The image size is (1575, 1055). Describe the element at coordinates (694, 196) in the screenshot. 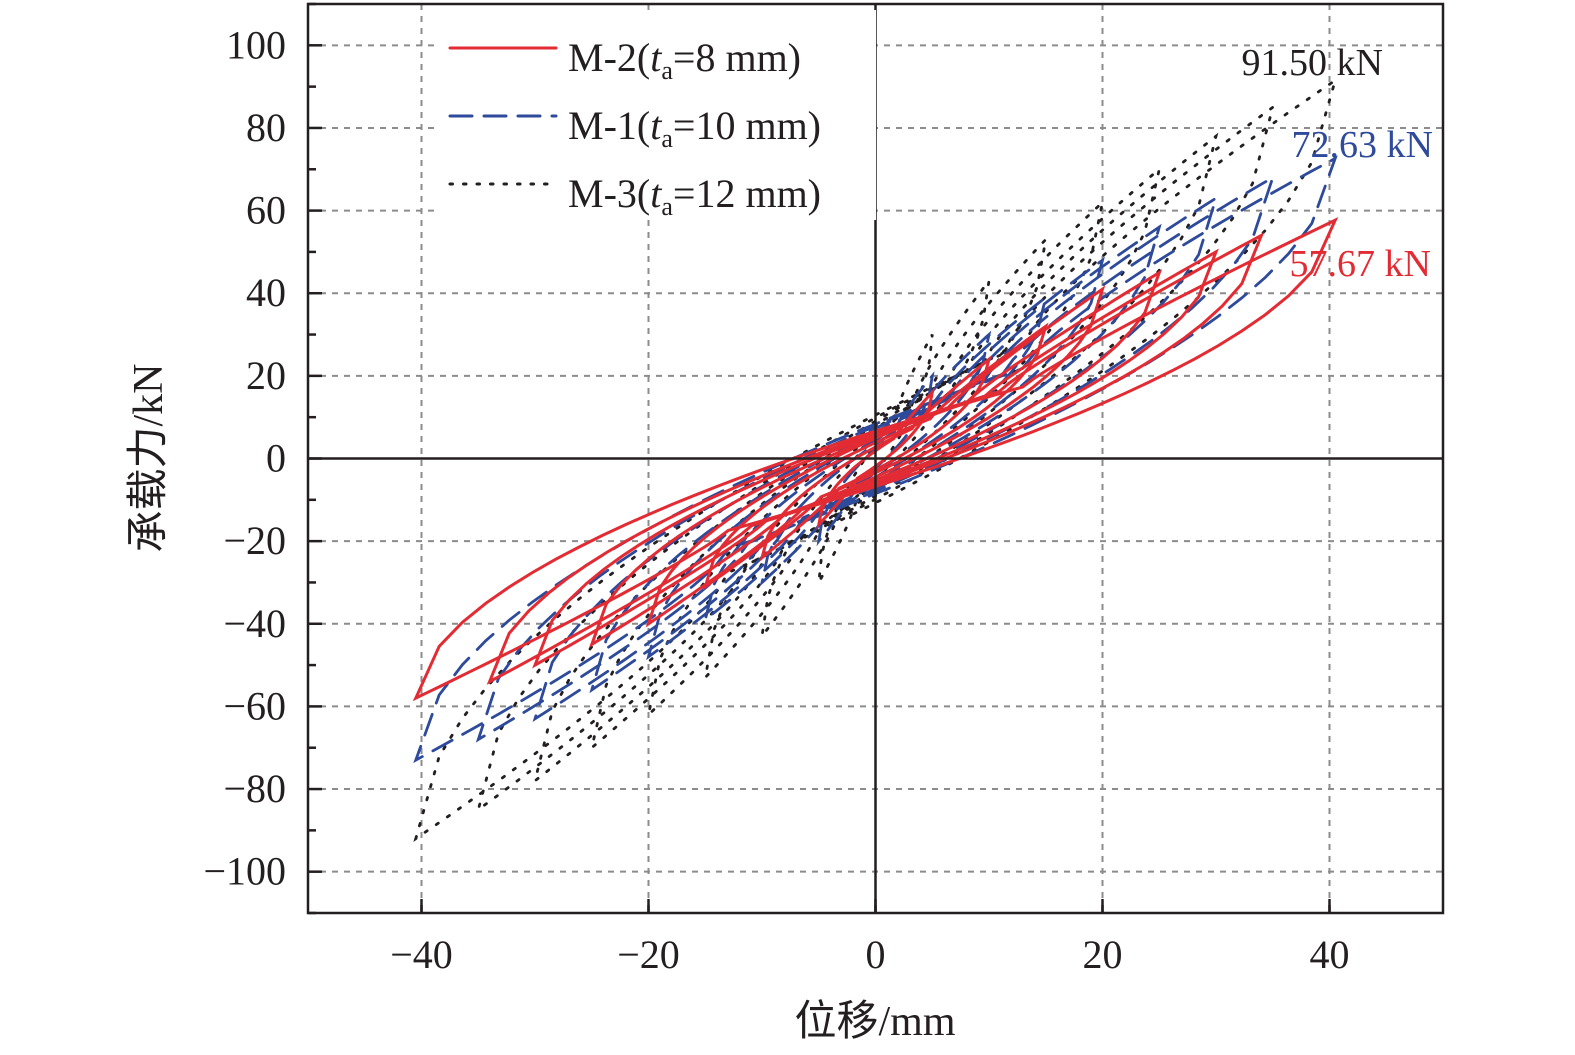

I see `legend-label: M-3(ta=12 mm)` at that location.